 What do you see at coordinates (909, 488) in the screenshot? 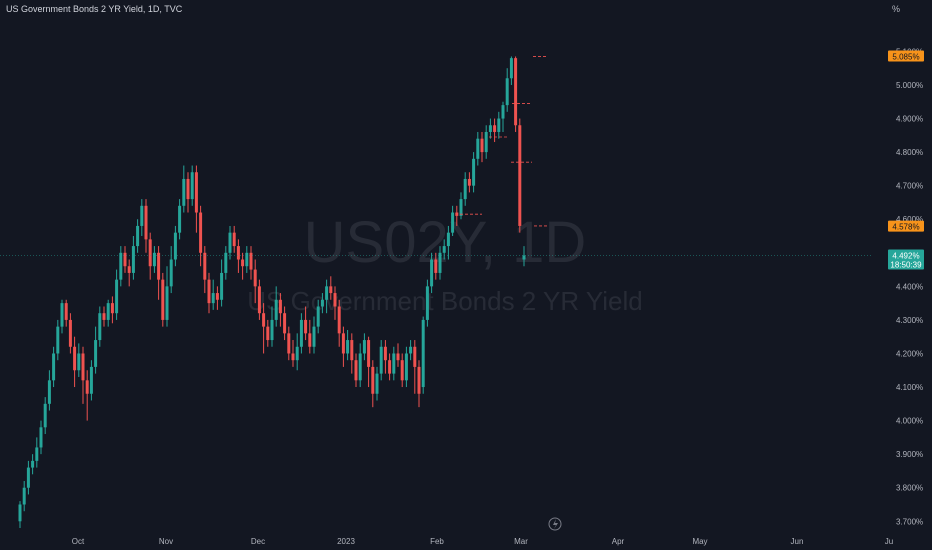
I see `price-tick-label: 3.800%` at bounding box center [909, 488].